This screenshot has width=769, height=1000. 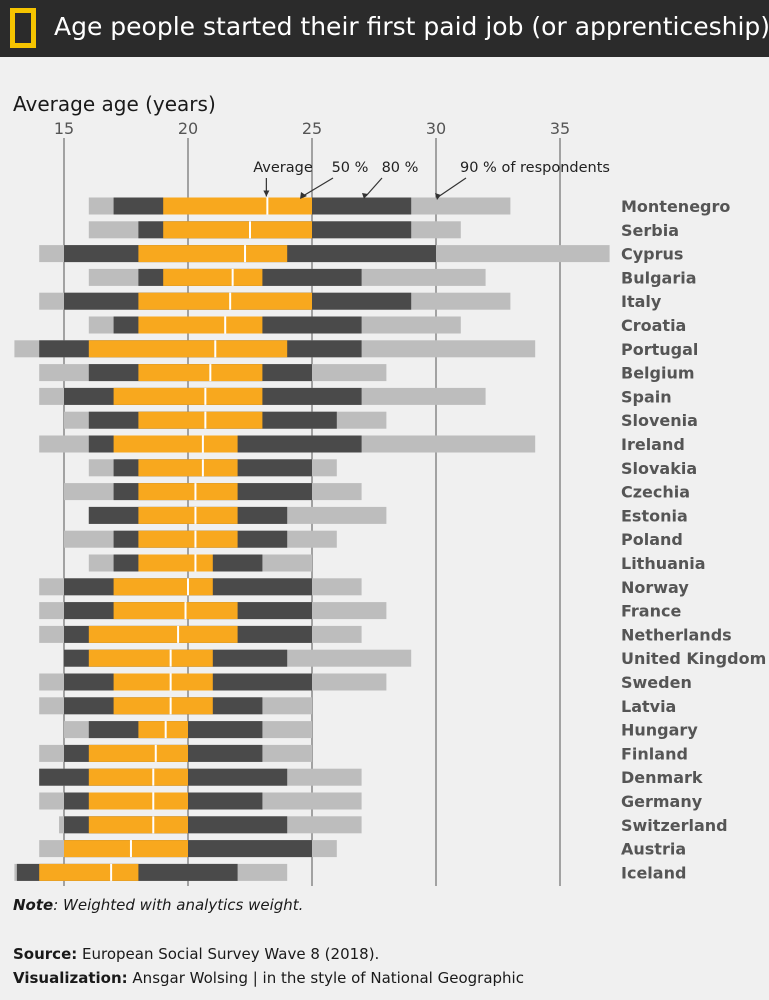 What do you see at coordinates (114, 104) in the screenshot?
I see `x-axis-title: Average age (years)` at bounding box center [114, 104].